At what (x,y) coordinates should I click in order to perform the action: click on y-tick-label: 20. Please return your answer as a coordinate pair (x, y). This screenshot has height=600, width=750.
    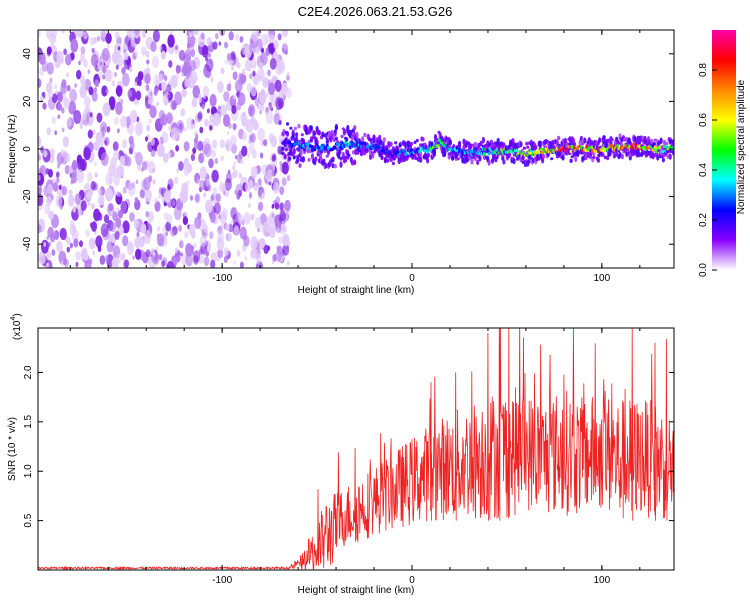
    Looking at the image, I should click on (27, 101).